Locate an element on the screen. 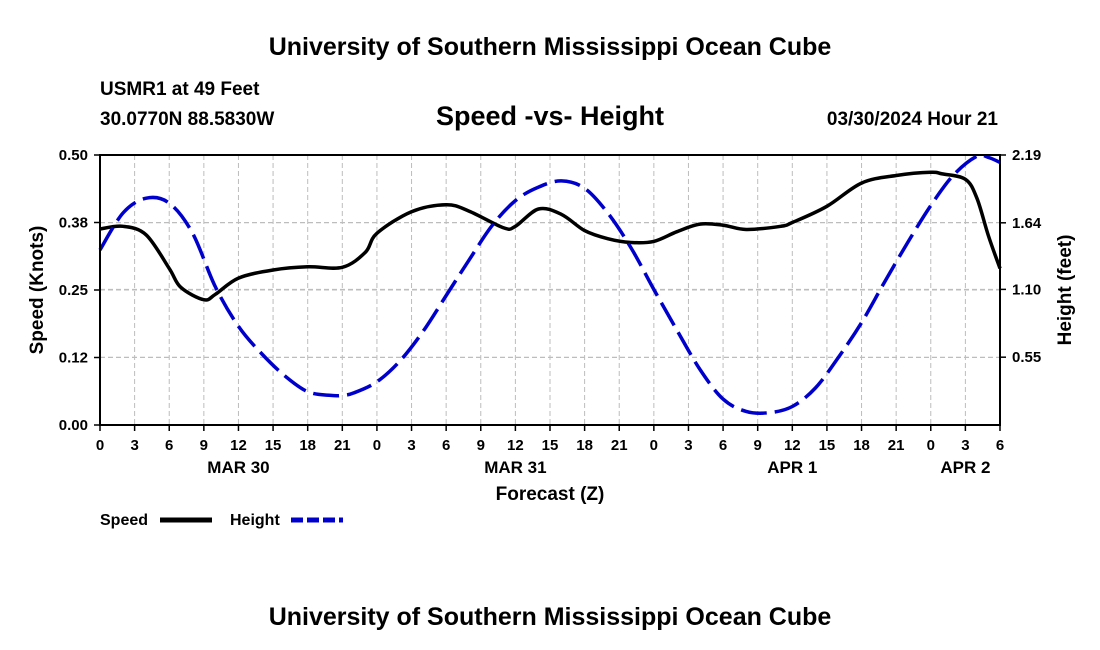  y-right-tick-label: 0.55 is located at coordinates (1026, 357).